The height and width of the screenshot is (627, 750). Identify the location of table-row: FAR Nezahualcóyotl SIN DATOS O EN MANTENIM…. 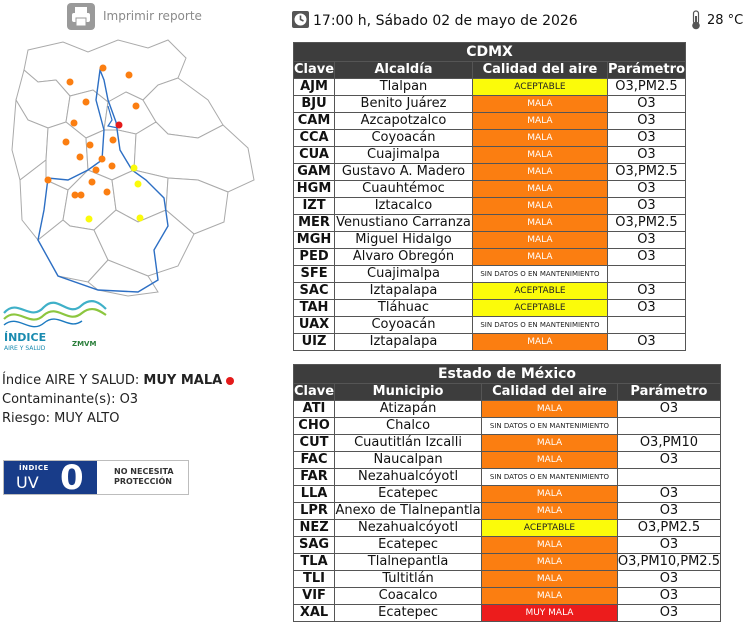
(507, 477).